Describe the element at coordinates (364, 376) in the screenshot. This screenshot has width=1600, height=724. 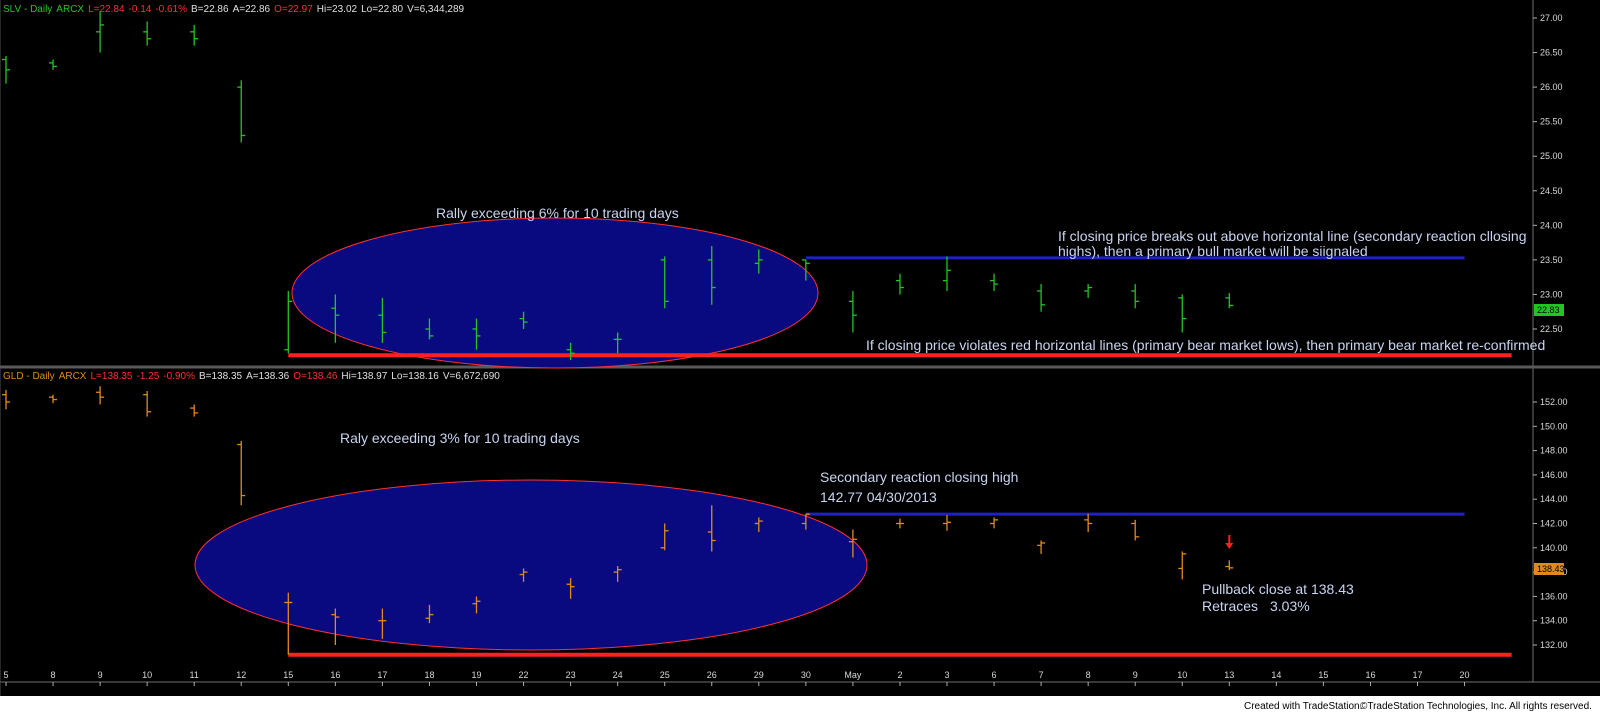
I see `gld-header-high: Hi=138.97` at that location.